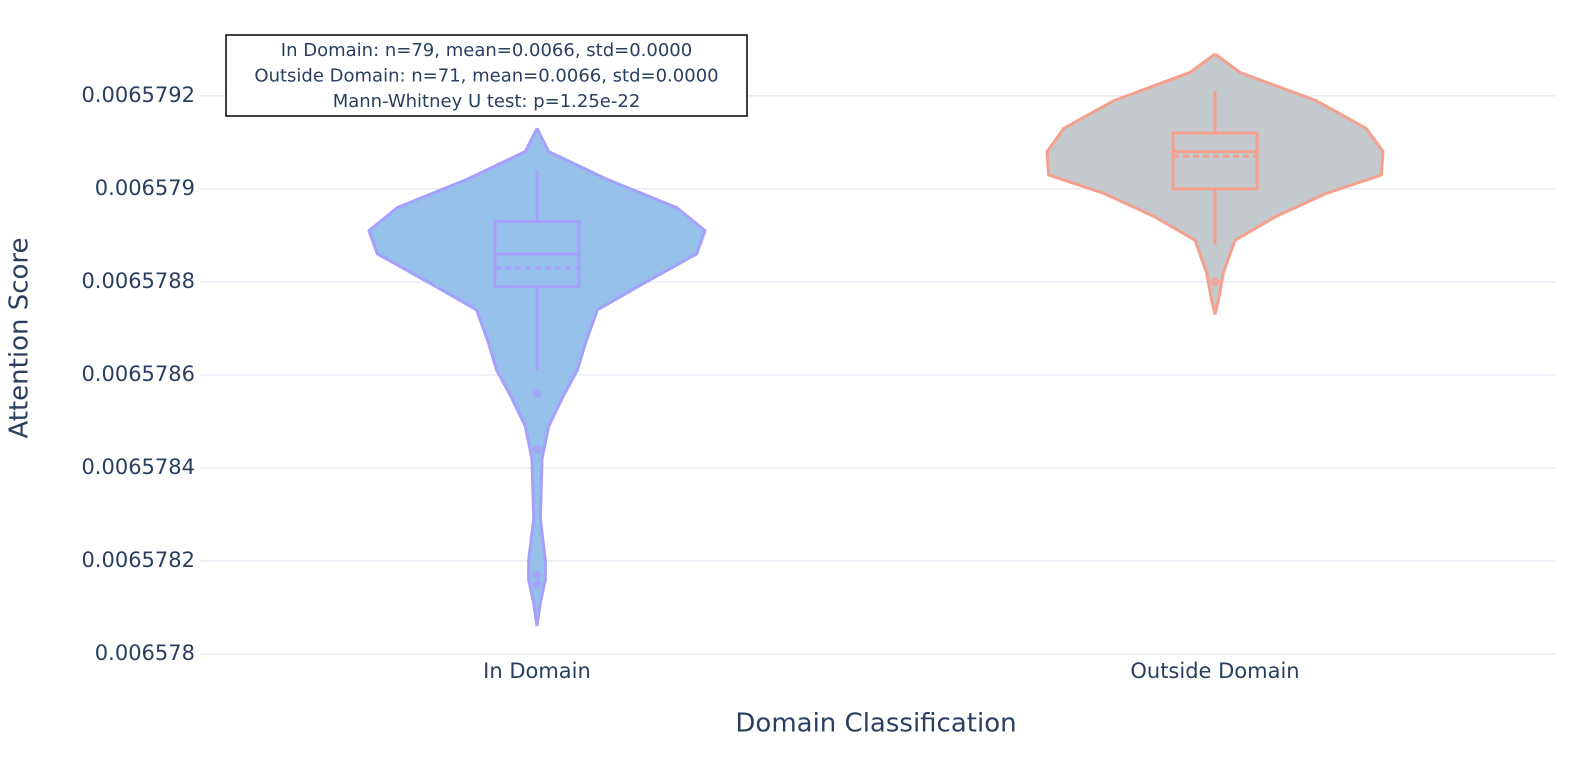 The image size is (1588, 763). I want to click on x-axis-title: Domain Classification, so click(875, 724).